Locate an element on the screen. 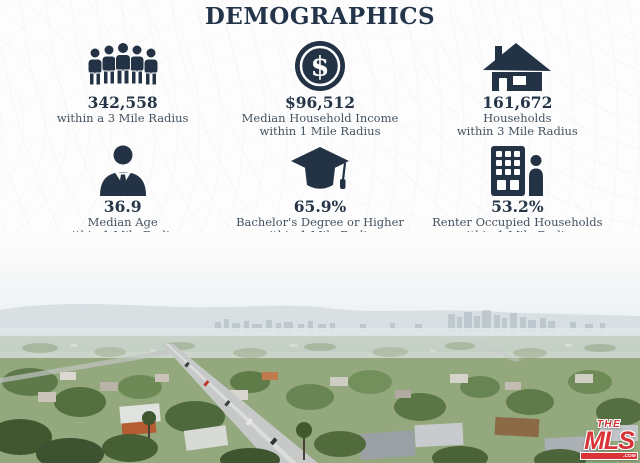  stat-label: Households within 3 Mile Radius is located at coordinates (517, 124).